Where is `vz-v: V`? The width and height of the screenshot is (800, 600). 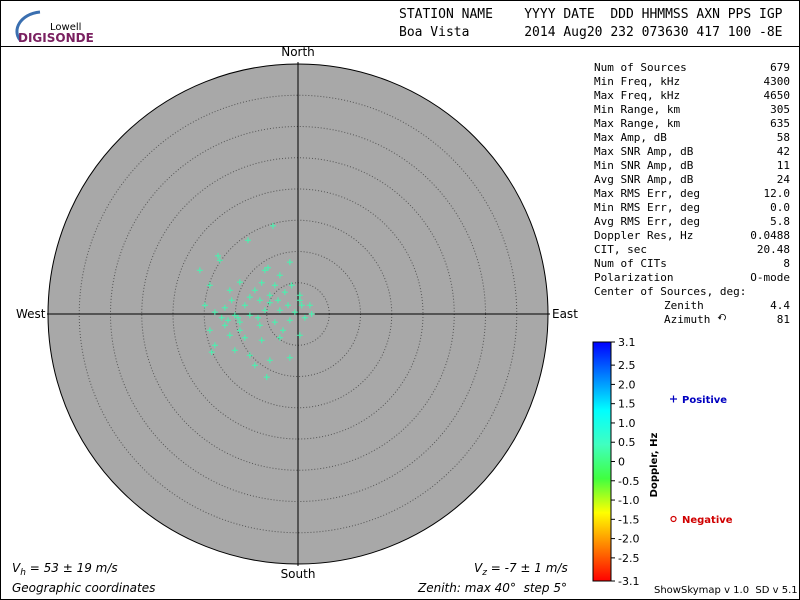
vz-v: V is located at coordinates (478, 568).